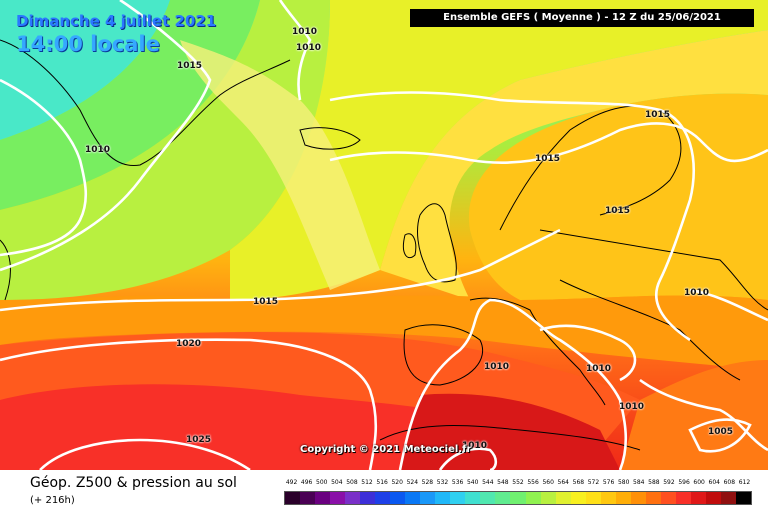 Image resolution: width=768 pixels, height=512 pixels. I want to click on band-dark-red, so click(510, 431).